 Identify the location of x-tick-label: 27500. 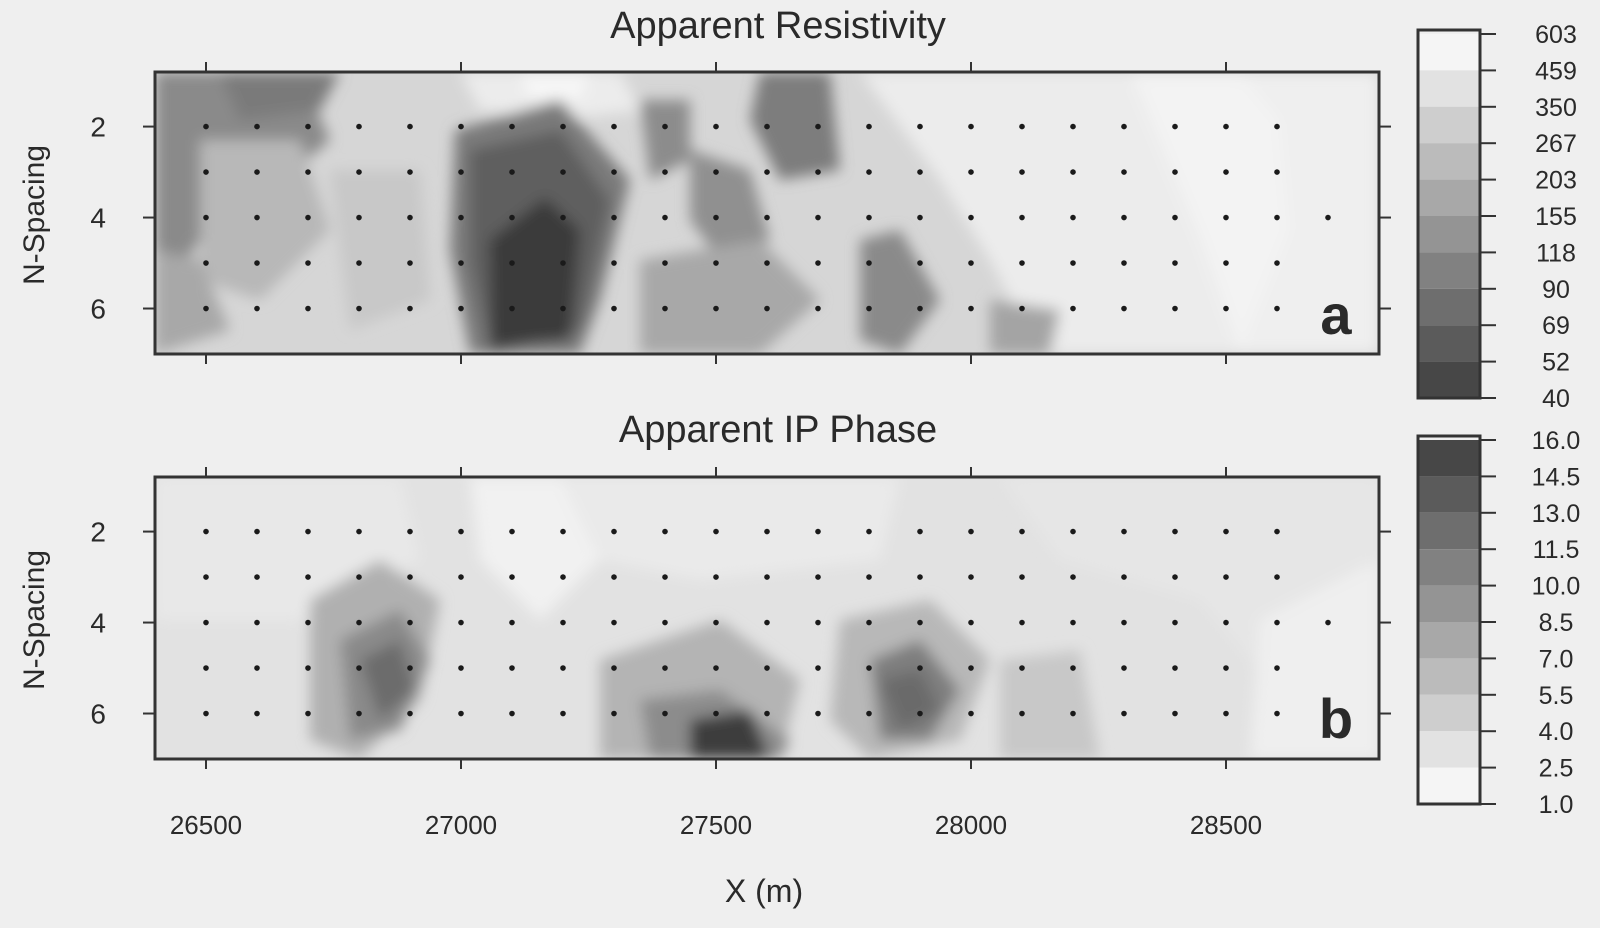
(716, 825).